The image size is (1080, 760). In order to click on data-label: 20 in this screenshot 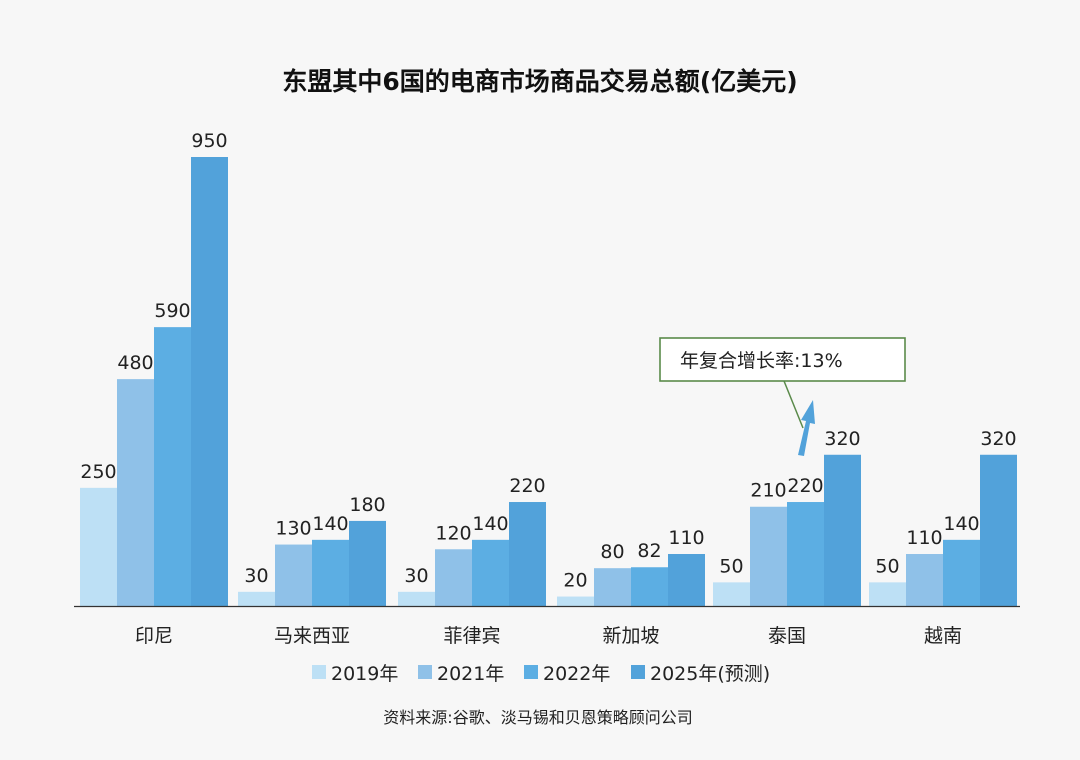, I will do `click(575, 581)`.